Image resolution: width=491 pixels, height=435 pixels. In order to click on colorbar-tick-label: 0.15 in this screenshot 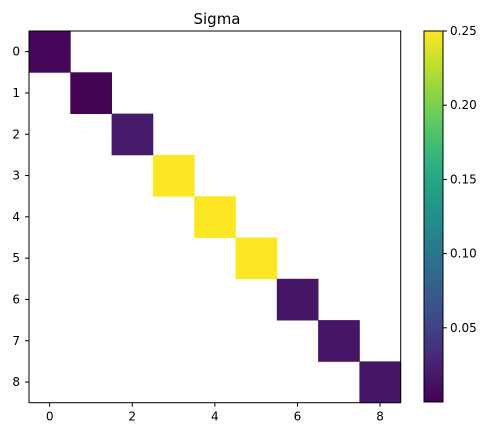, I will do `click(463, 179)`.